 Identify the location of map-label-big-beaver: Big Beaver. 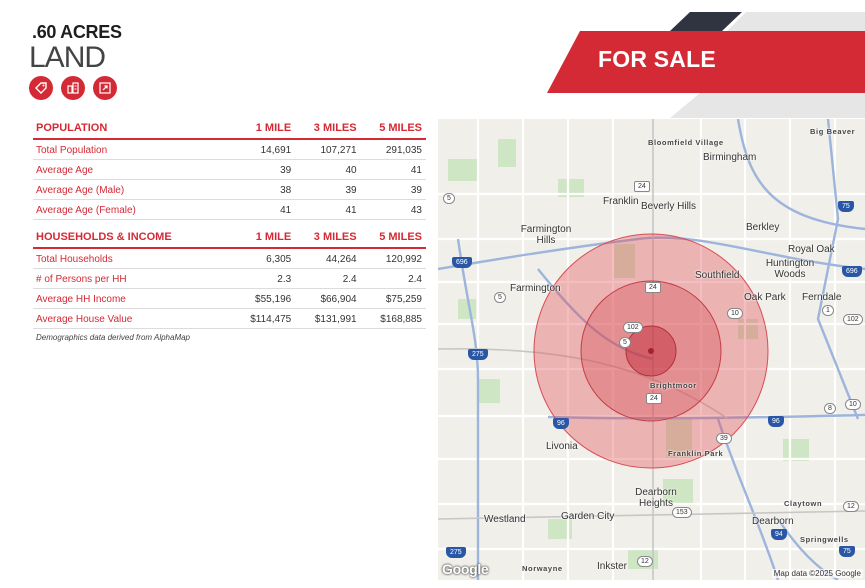
(833, 131).